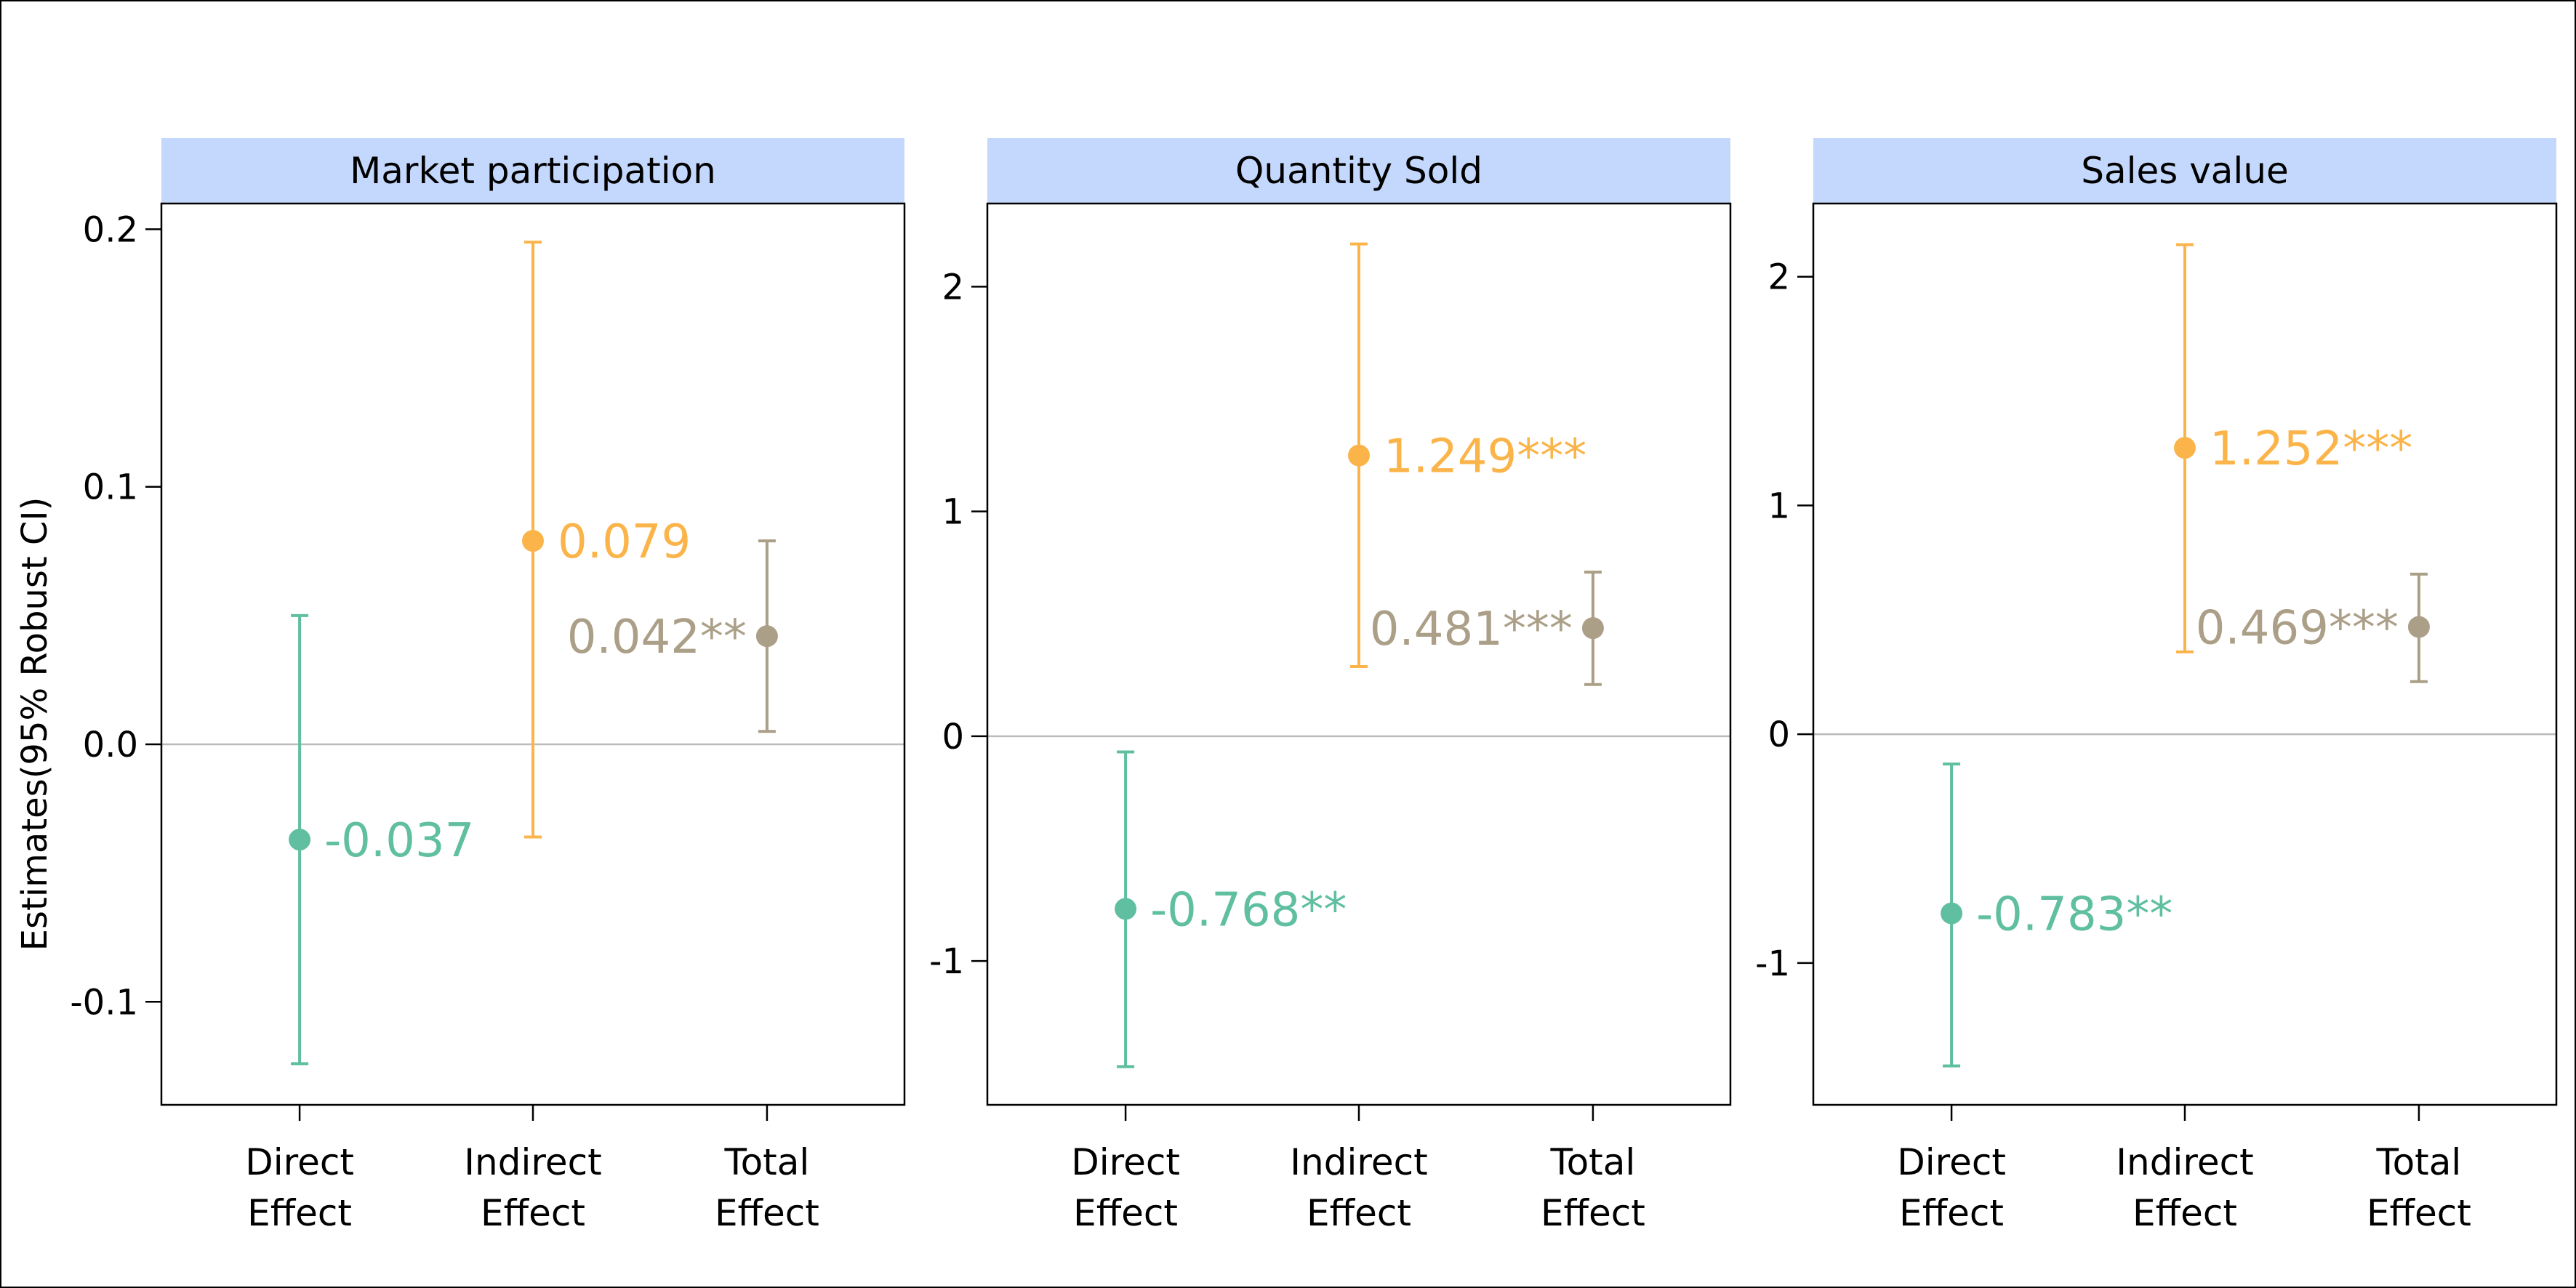 The height and width of the screenshot is (1288, 2576). What do you see at coordinates (624, 542) in the screenshot?
I see `indirect-estimate-label: 0.079` at bounding box center [624, 542].